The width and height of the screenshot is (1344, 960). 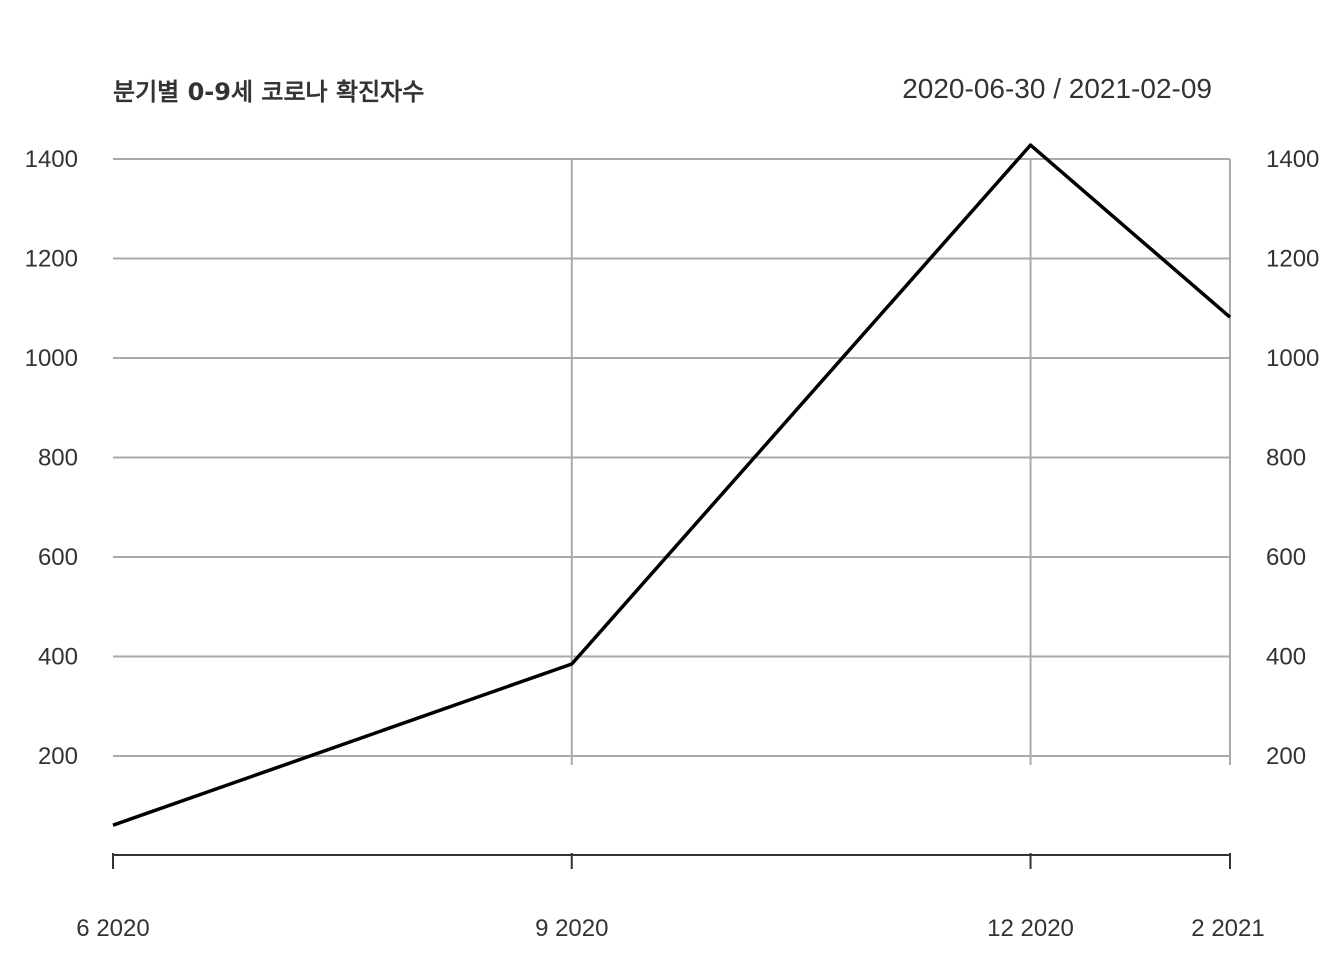 I want to click on right-y-axis: 200 400 600 800 1000 1200 1400, so click(x=1292, y=458).